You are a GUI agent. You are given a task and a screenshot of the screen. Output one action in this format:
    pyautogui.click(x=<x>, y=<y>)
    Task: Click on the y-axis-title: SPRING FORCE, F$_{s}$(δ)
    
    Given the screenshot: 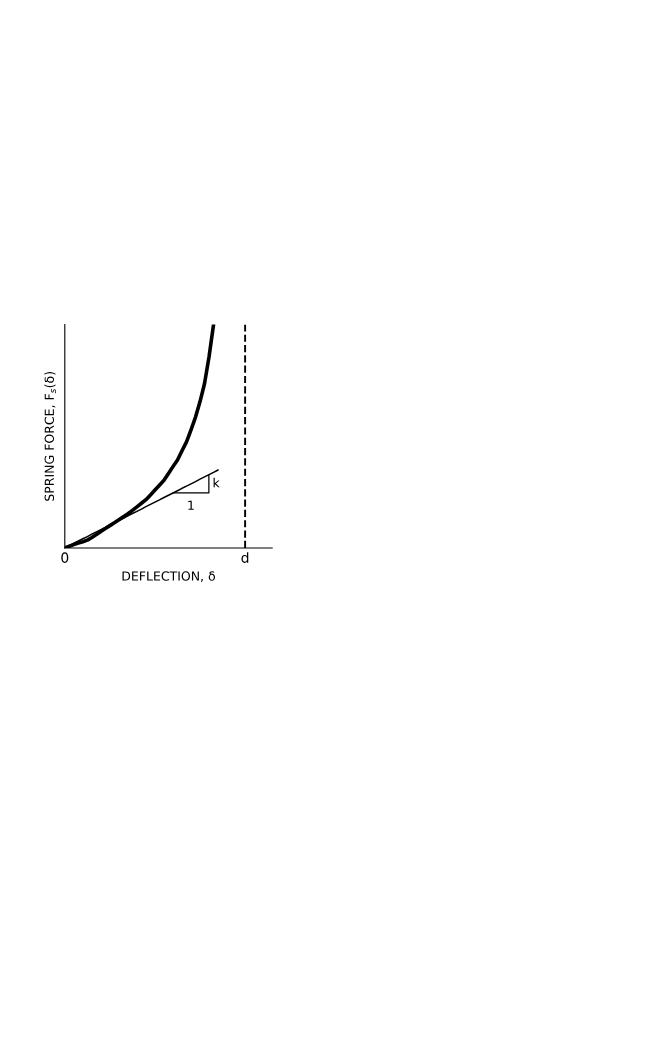 What is the action you would take?
    pyautogui.click(x=50, y=436)
    